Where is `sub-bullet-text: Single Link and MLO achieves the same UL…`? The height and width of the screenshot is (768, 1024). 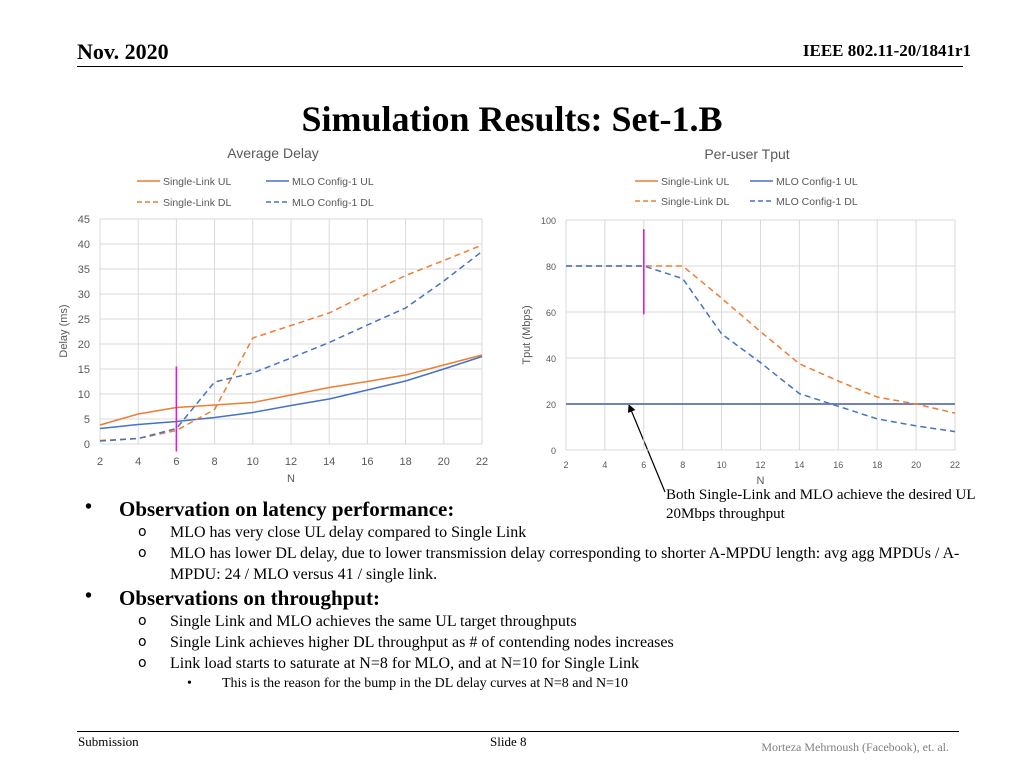 sub-bullet-text: Single Link and MLO achieves the same UL… is located at coordinates (373, 621).